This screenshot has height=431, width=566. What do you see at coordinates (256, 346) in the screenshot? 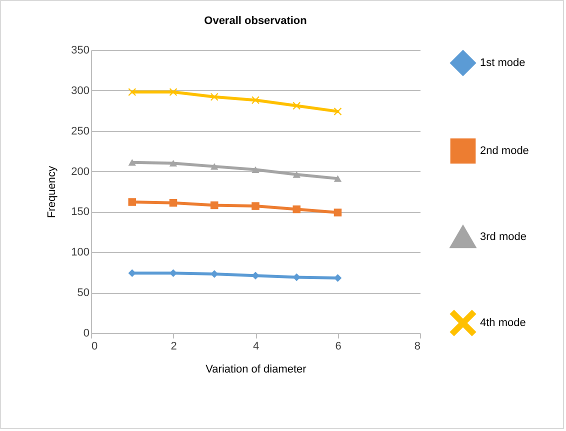
I see `x-tick-label: 4` at bounding box center [256, 346].